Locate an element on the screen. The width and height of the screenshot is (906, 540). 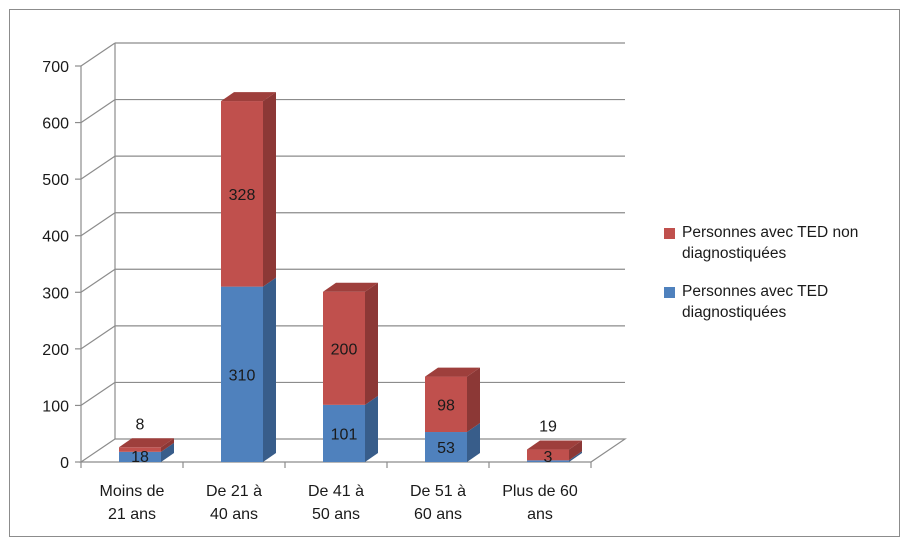
y-tick-label: 400 is located at coordinates (55, 237).